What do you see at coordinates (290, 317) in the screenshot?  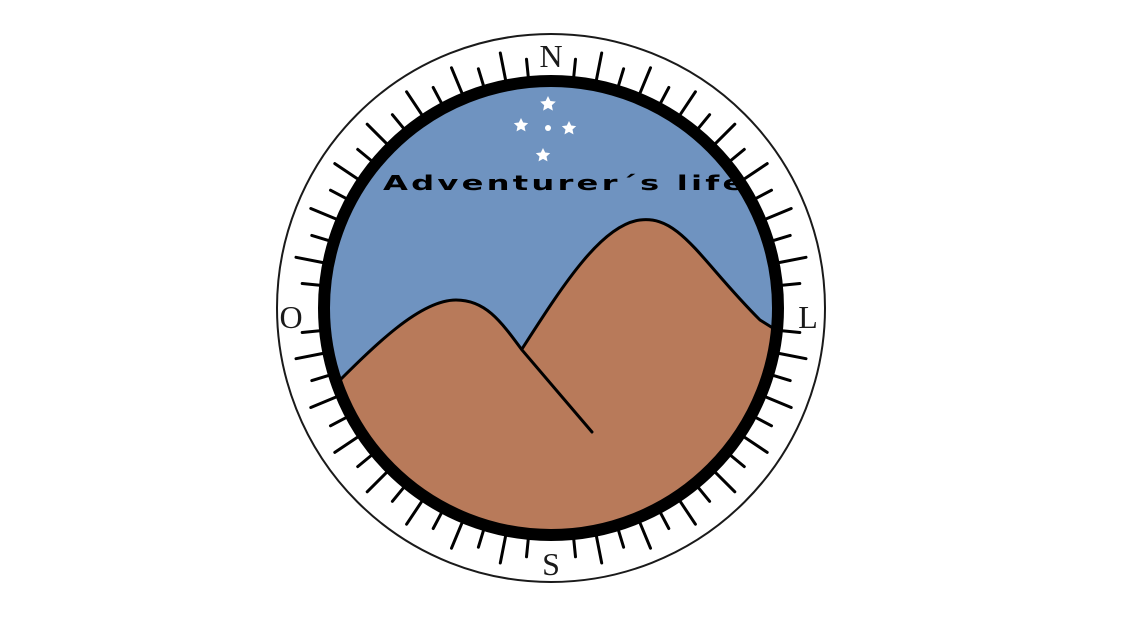 I see `west-label: O` at bounding box center [290, 317].